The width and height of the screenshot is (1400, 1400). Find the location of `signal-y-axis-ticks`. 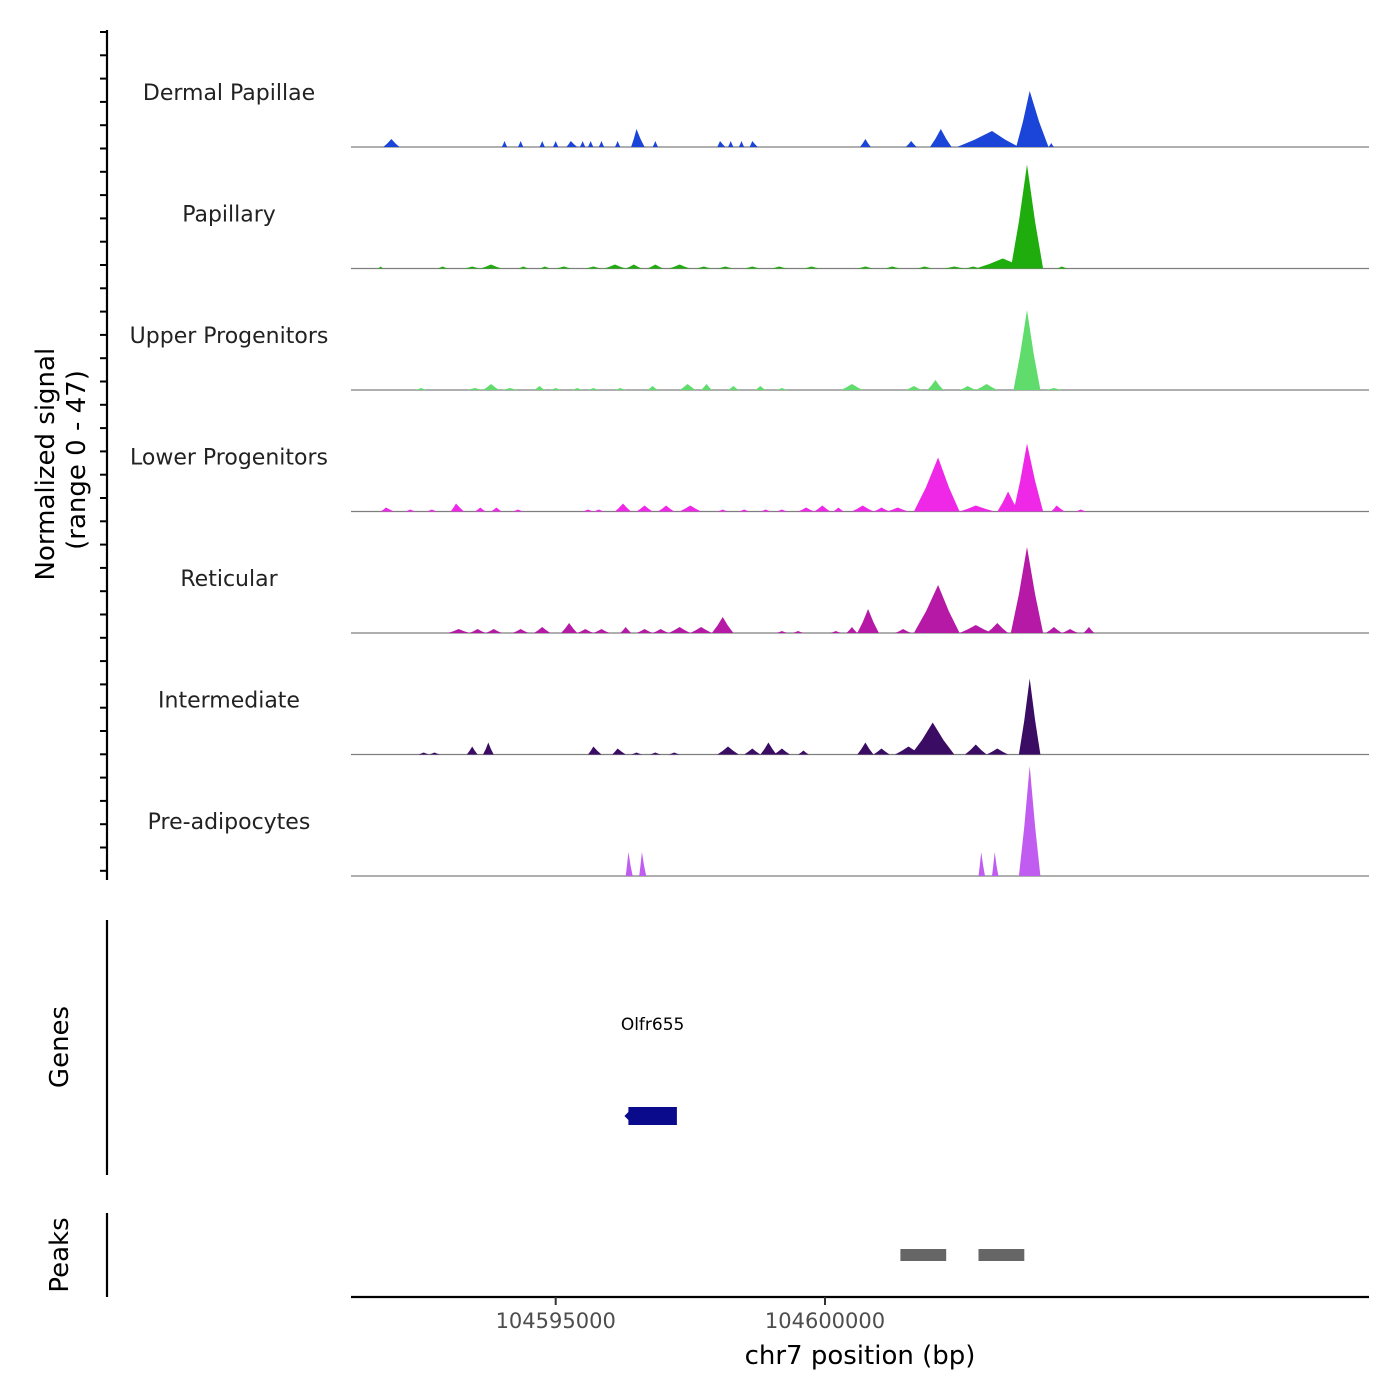

signal-y-axis-ticks is located at coordinates (103, 451).